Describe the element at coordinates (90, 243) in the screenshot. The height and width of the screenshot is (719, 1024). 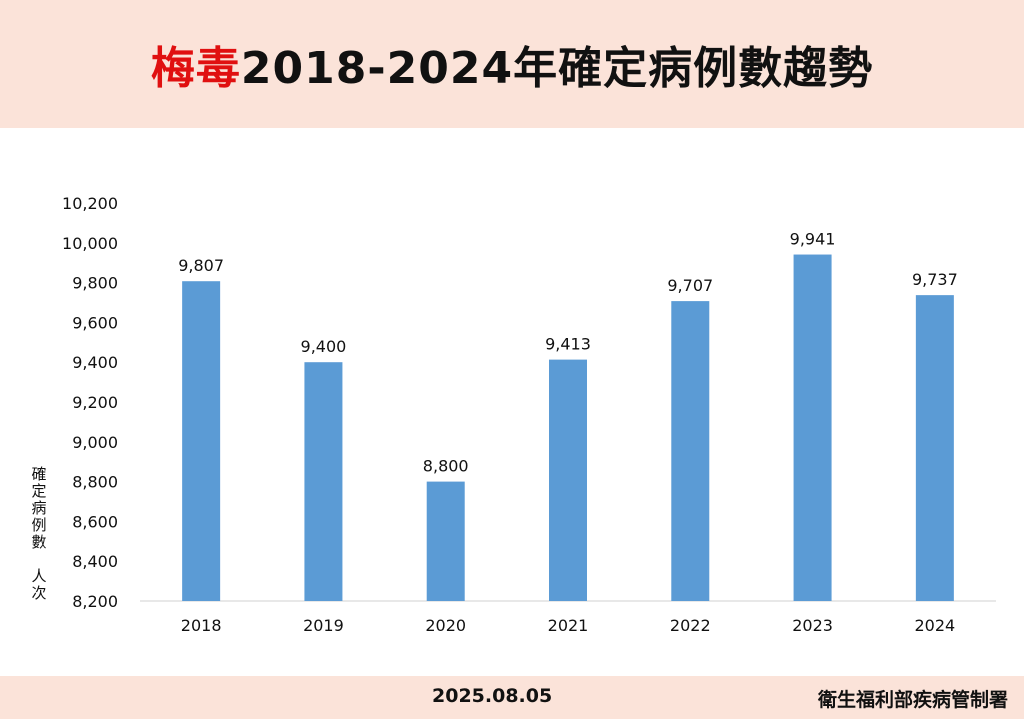
I see `y-tick-label: 10,000` at that location.